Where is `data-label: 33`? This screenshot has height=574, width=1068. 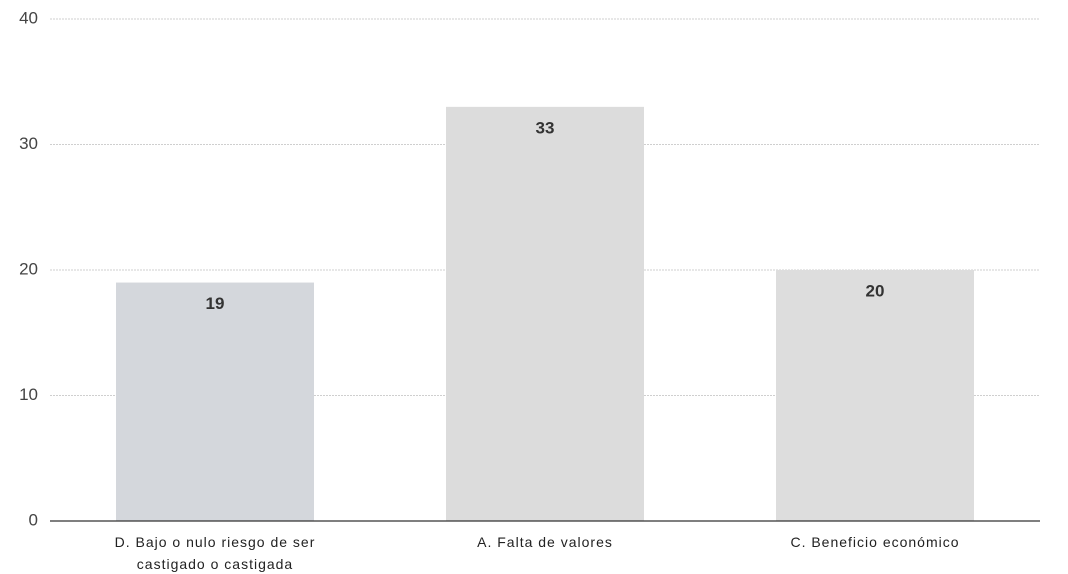 data-label: 33 is located at coordinates (545, 127).